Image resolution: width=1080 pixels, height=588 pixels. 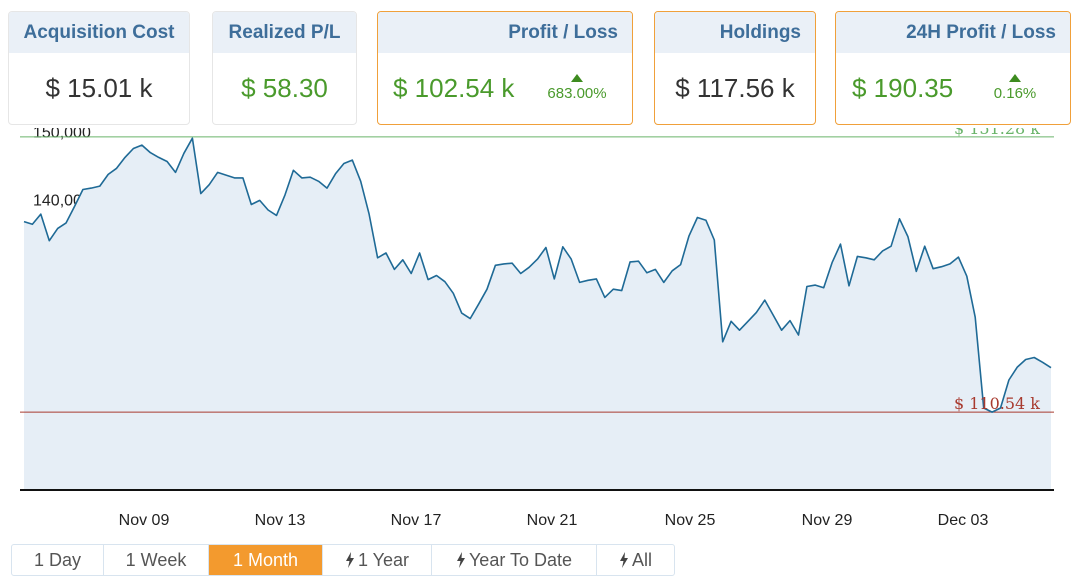 I want to click on acquisition-cost-title: Acquisition Cost, so click(x=99, y=32).